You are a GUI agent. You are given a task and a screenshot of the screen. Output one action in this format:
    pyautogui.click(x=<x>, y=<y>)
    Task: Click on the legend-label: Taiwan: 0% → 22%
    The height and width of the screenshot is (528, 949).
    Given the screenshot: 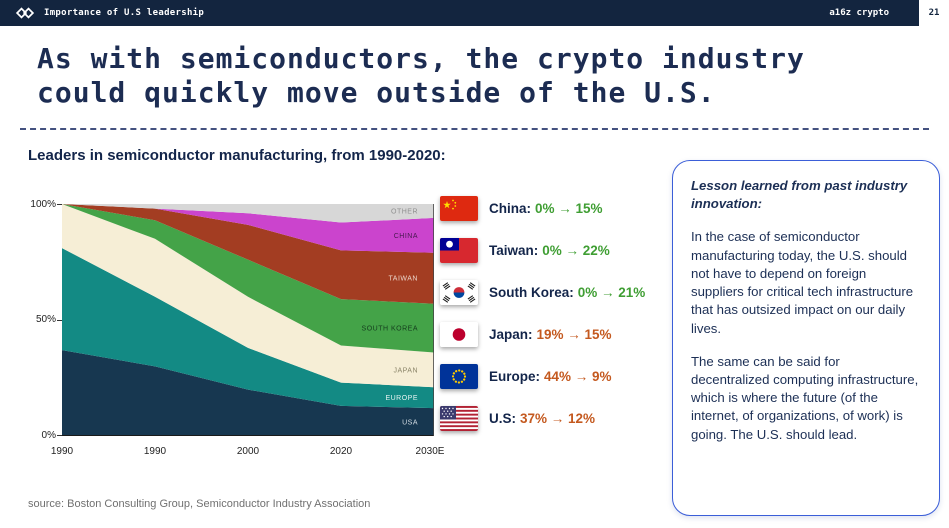 What is the action you would take?
    pyautogui.click(x=549, y=250)
    